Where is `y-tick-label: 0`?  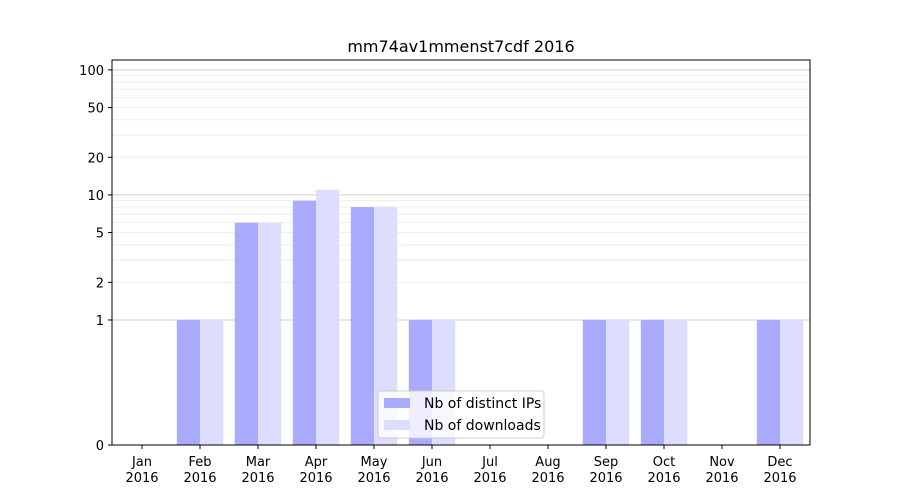 y-tick-label: 0 is located at coordinates (100, 446).